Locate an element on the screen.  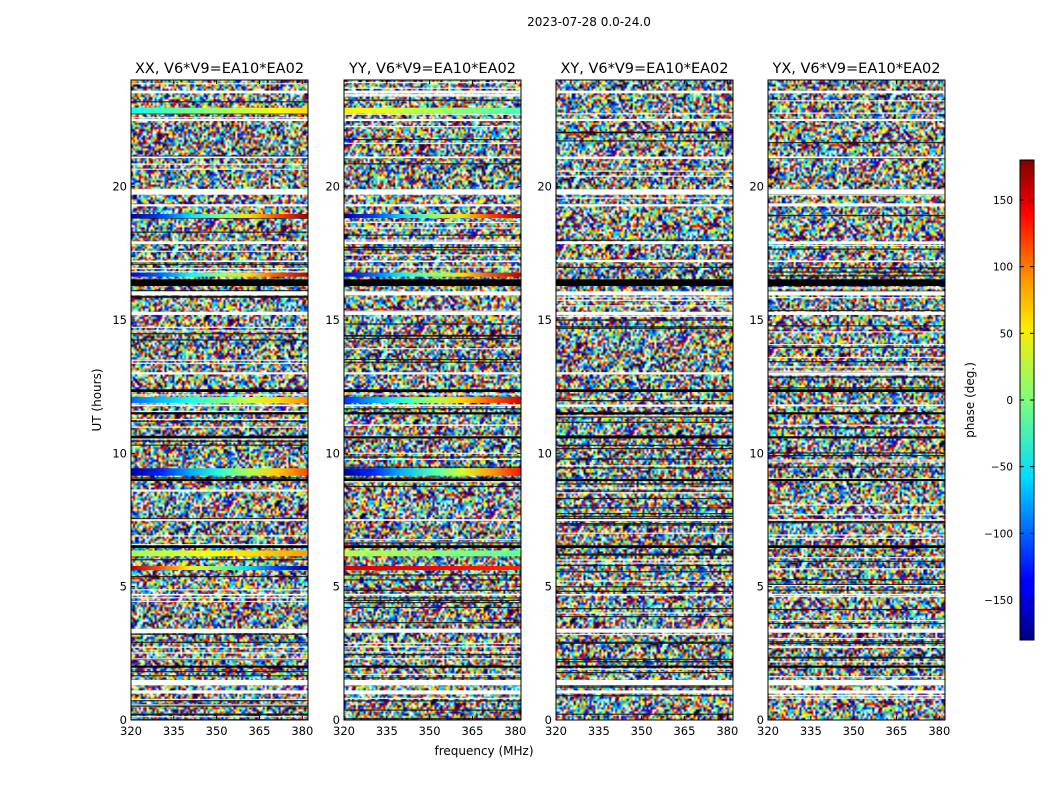
y-tick-label: 15 is located at coordinates (119, 320).